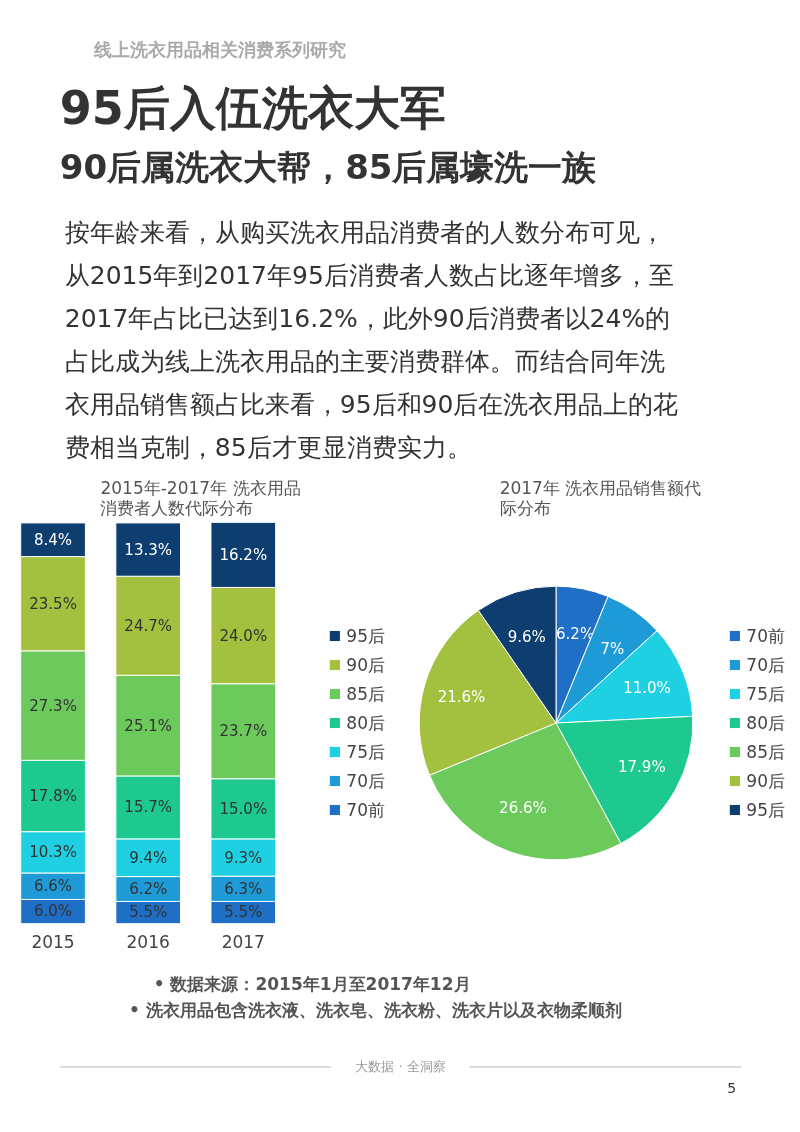 Image resolution: width=800 pixels, height=1132 pixels. What do you see at coordinates (243, 554) in the screenshot?
I see `data-label: 16.2%` at bounding box center [243, 554].